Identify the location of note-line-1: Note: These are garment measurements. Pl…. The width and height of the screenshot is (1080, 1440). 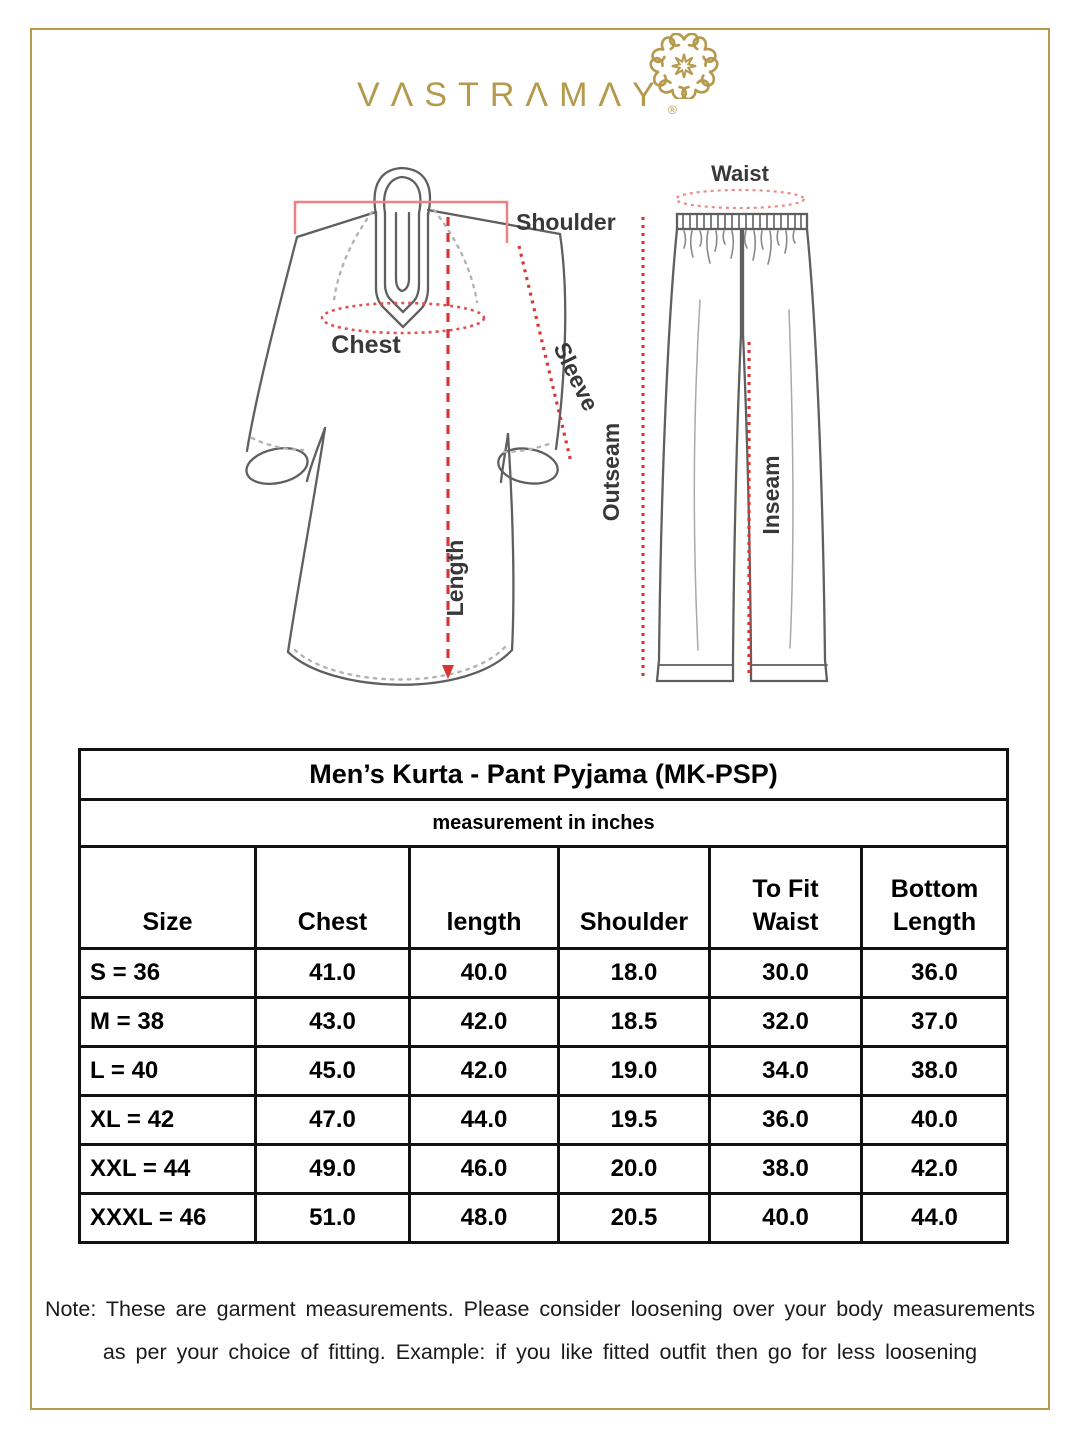
(540, 1309).